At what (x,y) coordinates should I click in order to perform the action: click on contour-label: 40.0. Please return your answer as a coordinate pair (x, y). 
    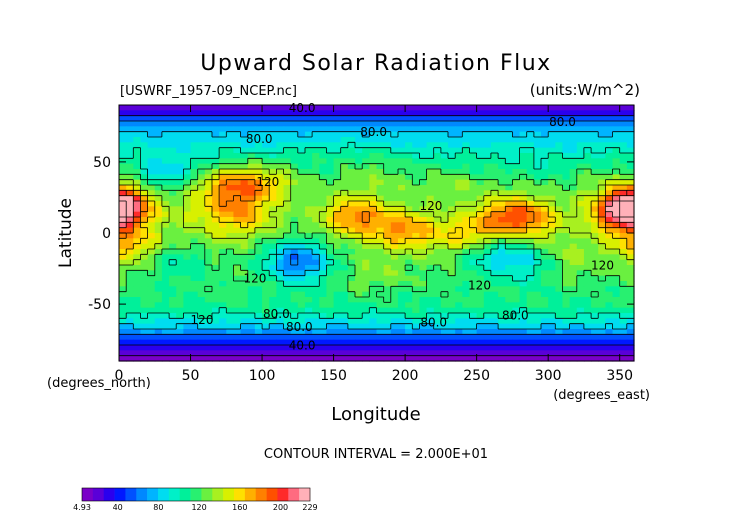
    Looking at the image, I should click on (302, 345).